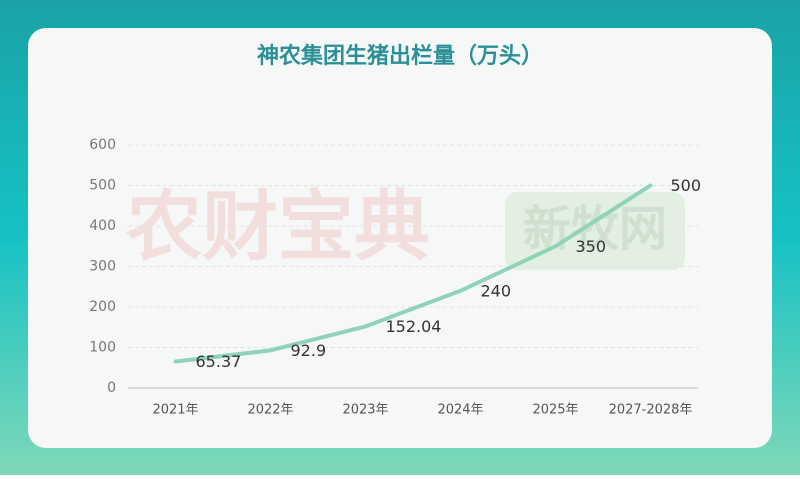  What do you see at coordinates (309, 350) in the screenshot?
I see `data-label: 92.9` at bounding box center [309, 350].